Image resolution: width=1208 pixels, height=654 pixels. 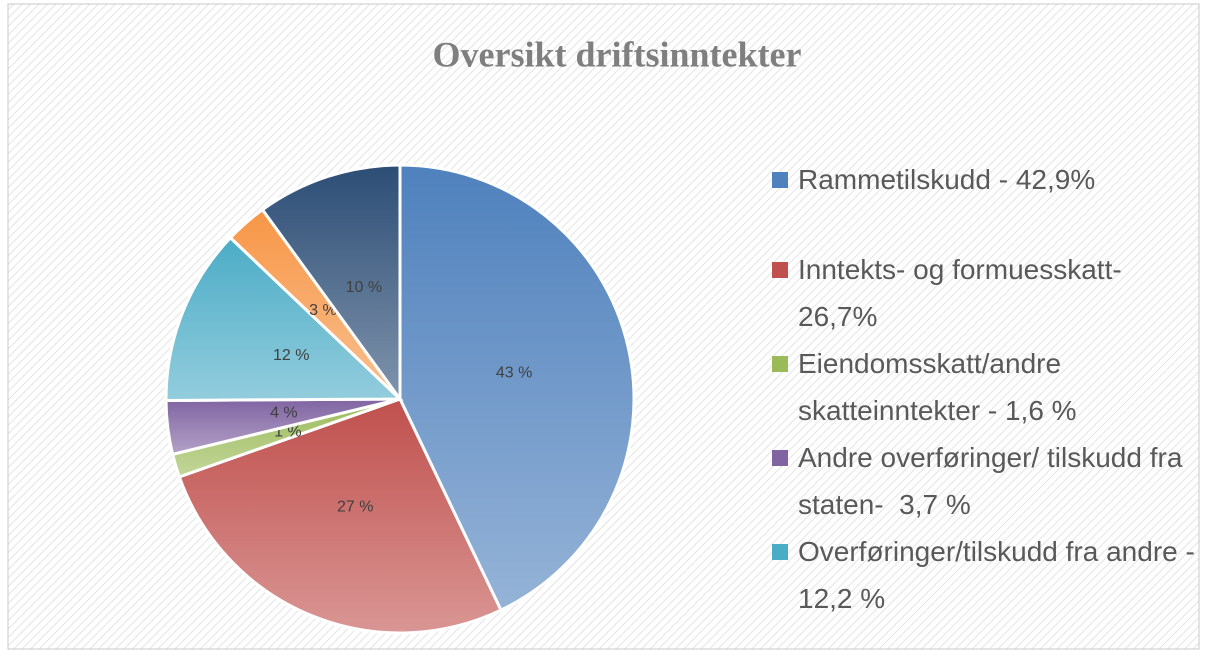 I want to click on legend-label: Inntekts- og formuesskatt- 26,7%, so click(x=964, y=293).